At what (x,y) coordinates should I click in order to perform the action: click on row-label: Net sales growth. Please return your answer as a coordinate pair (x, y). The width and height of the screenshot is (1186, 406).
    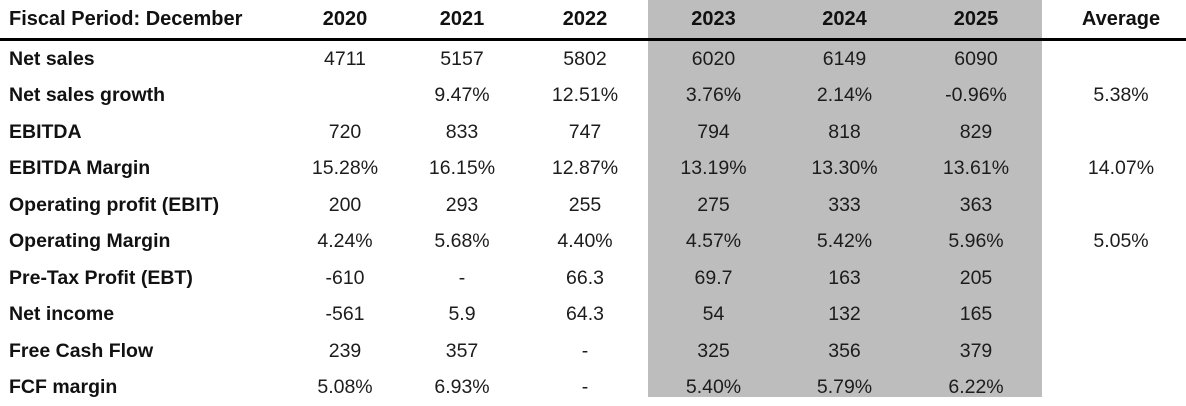
    Looking at the image, I should click on (87, 95).